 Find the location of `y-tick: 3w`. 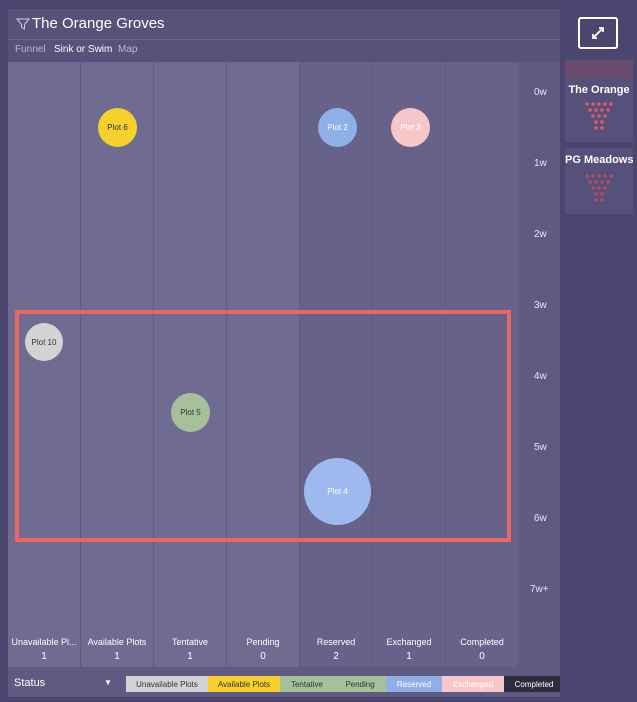

y-tick: 3w is located at coordinates (540, 305).